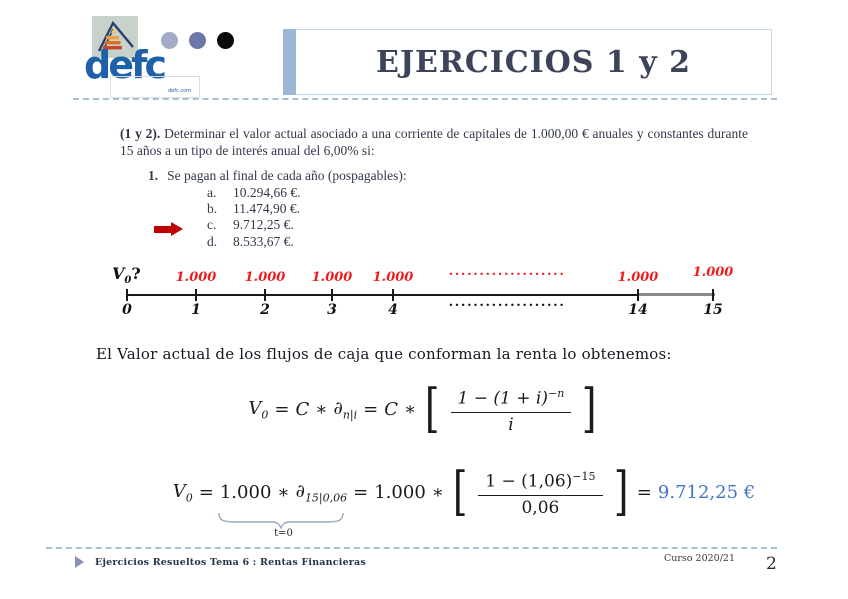 The image size is (848, 599). What do you see at coordinates (540, 507) in the screenshot?
I see `f2-denominator: 0,06` at bounding box center [540, 507].